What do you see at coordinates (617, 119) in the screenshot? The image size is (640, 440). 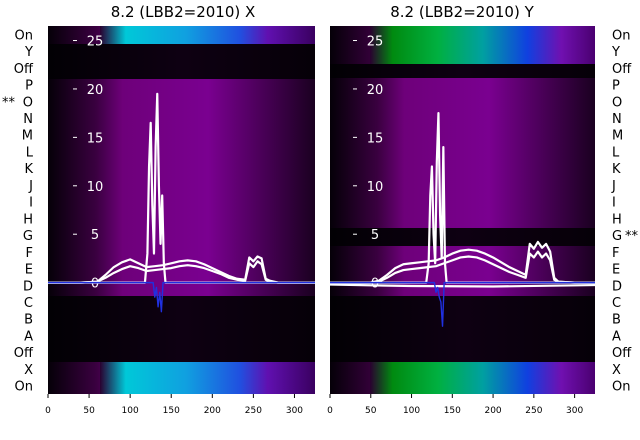 I see `right-row-label: N` at bounding box center [617, 119].